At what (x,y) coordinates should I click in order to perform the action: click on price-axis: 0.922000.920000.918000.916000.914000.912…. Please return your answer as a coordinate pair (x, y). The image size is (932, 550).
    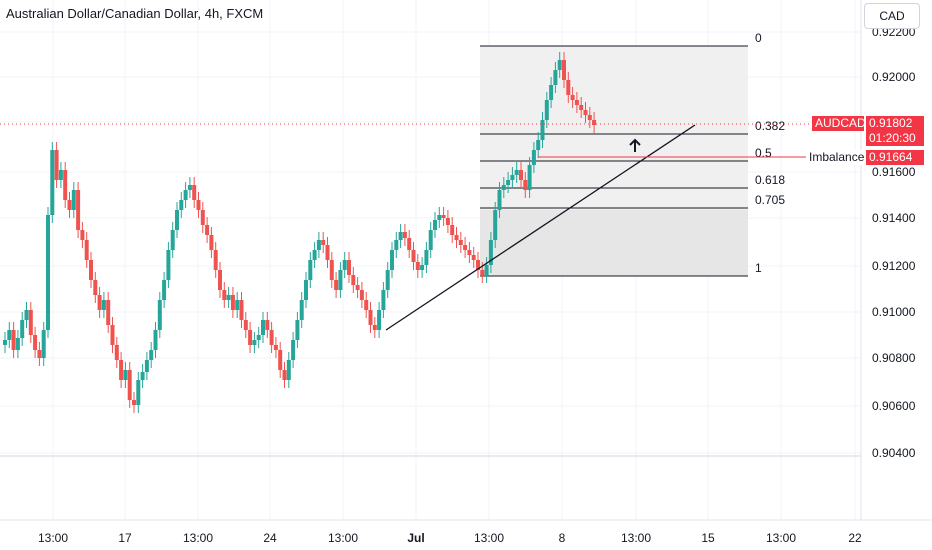
    Looking at the image, I should click on (894, 242).